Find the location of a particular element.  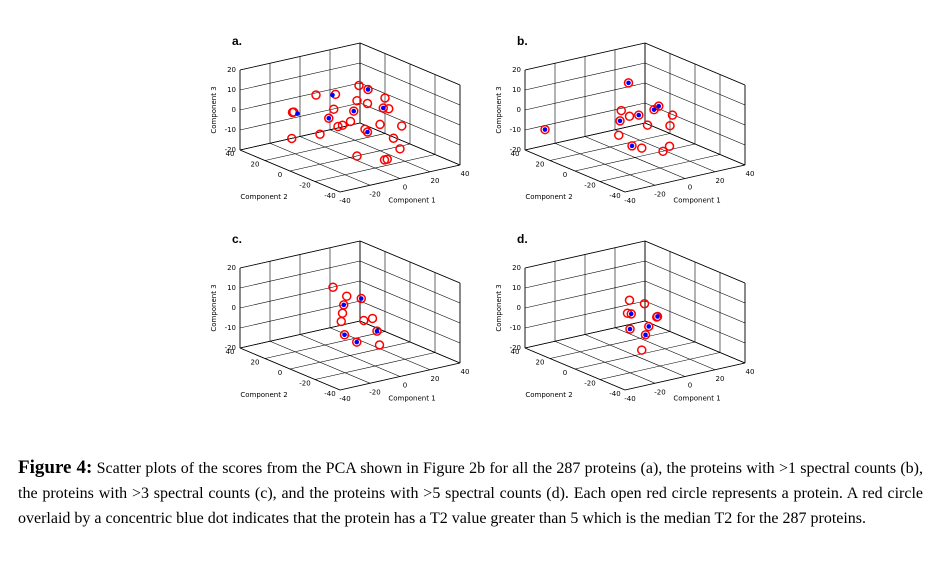

x-tick-label: -20 is located at coordinates (659, 194).